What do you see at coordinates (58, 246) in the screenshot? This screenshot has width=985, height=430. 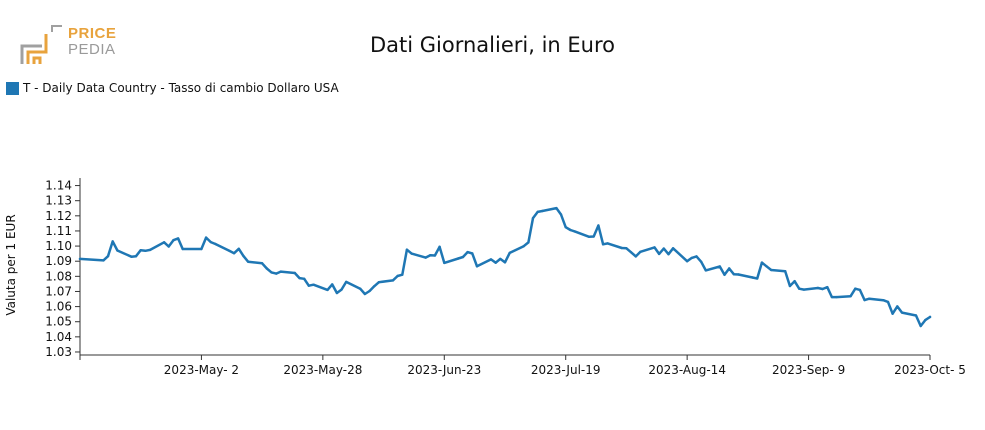 I see `y-tick-label: 1.10` at bounding box center [58, 246].